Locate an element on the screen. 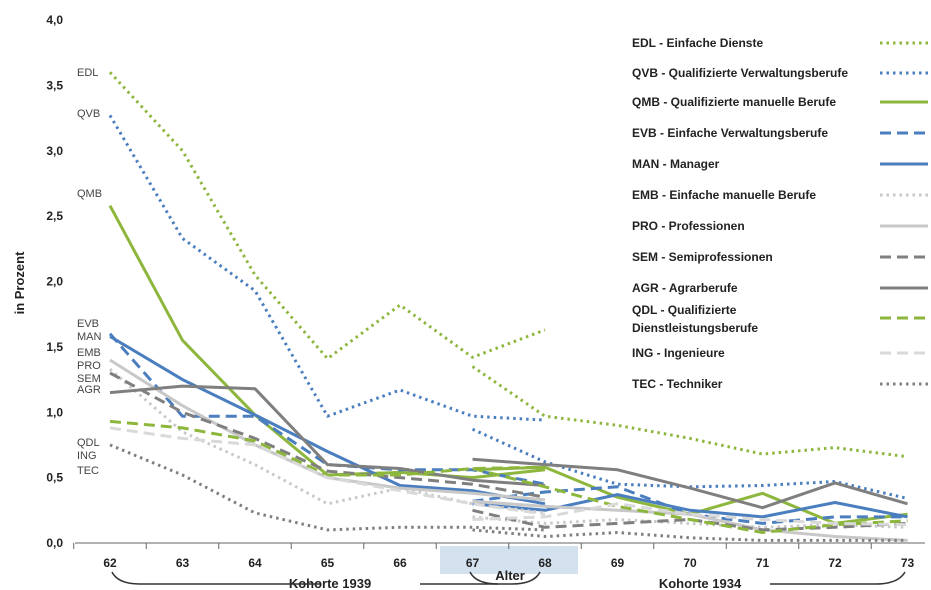  legend-label-qvb: QVB - Qualifizierte Verwaltungsberufe is located at coordinates (740, 73).